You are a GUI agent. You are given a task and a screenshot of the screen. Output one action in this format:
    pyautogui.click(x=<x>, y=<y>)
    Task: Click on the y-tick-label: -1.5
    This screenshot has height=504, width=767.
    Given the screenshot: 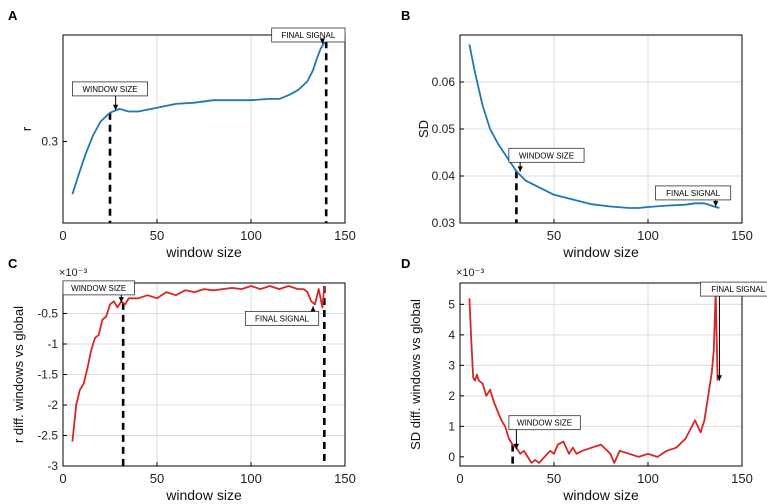 What is the action you would take?
    pyautogui.click(x=47, y=375)
    